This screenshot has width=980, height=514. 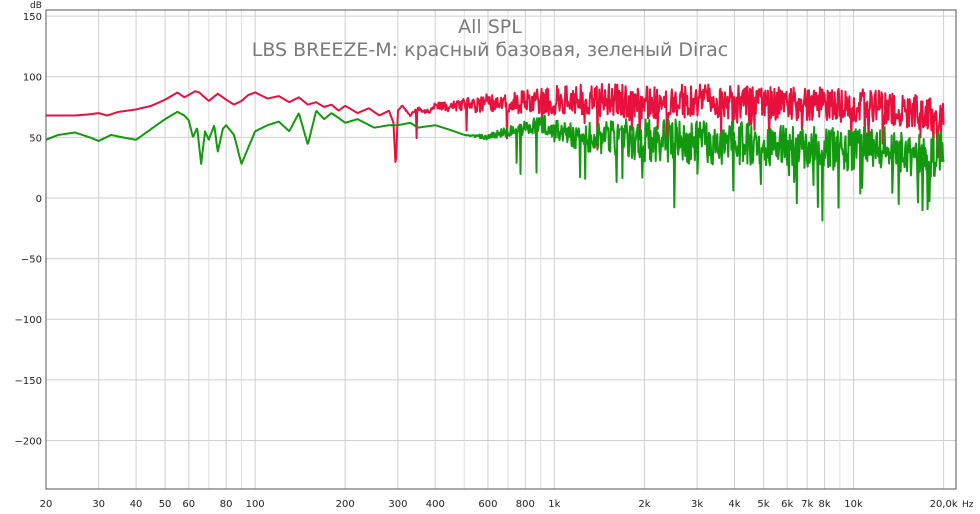 What do you see at coordinates (697, 504) in the screenshot?
I see `x-tick-label: 3k` at bounding box center [697, 504].